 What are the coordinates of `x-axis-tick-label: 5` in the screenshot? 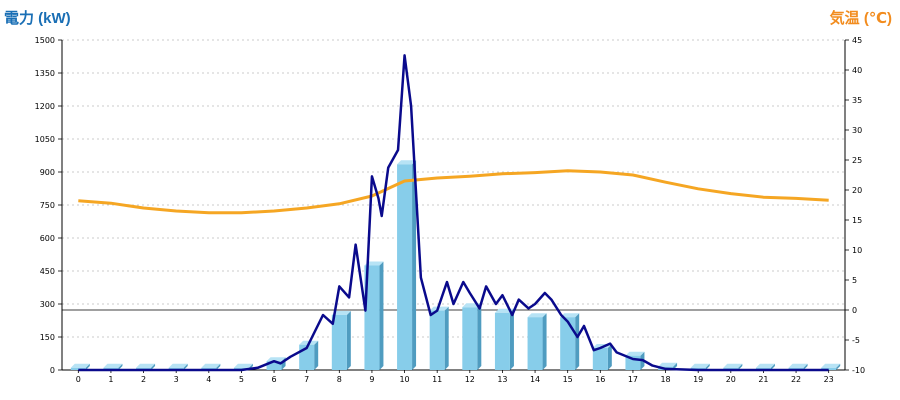 It's located at (241, 379).